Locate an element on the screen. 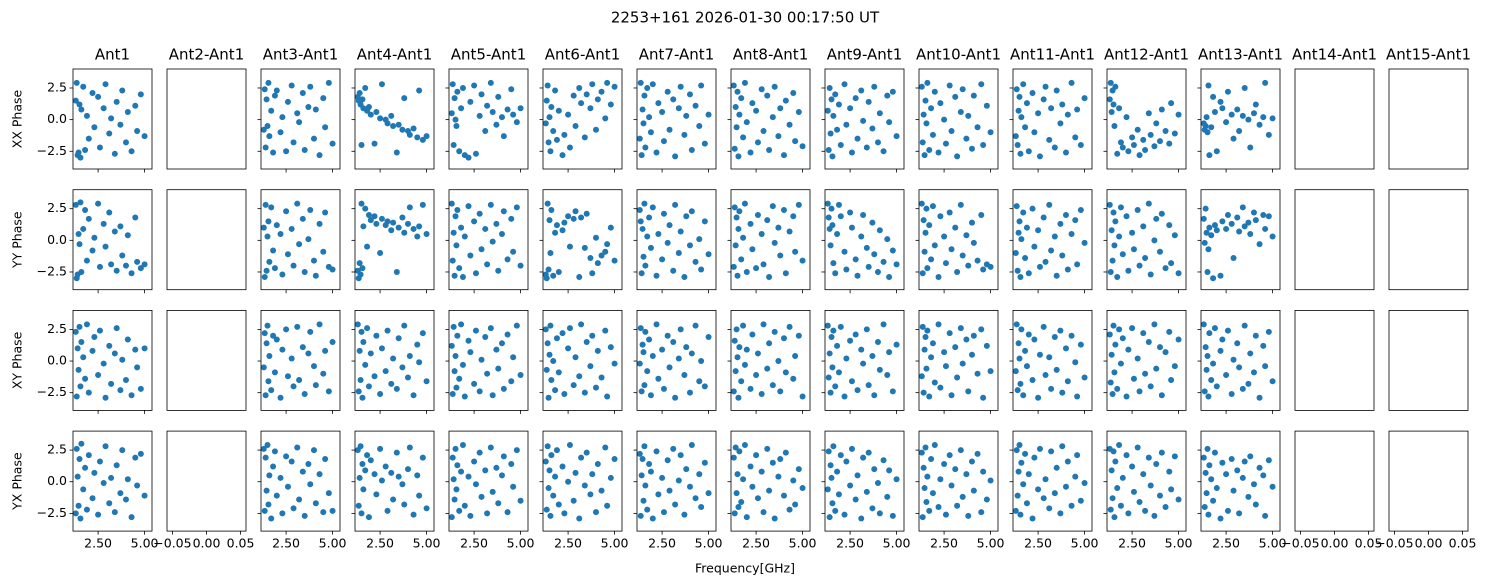 The image size is (1489, 586). panel-title: Ant5-Ant1 is located at coordinates (488, 55).